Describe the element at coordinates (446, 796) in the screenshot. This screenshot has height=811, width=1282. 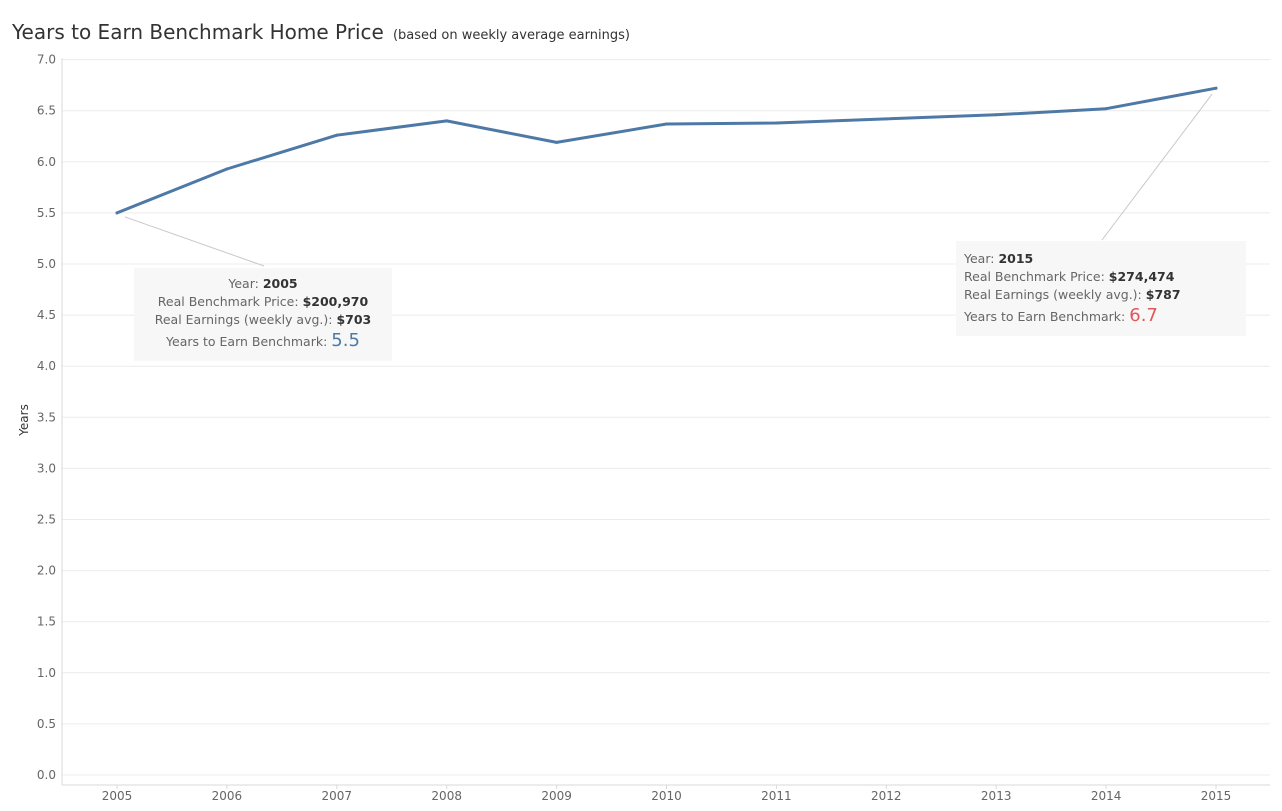
I see `x-tick-label: 2008` at that location.